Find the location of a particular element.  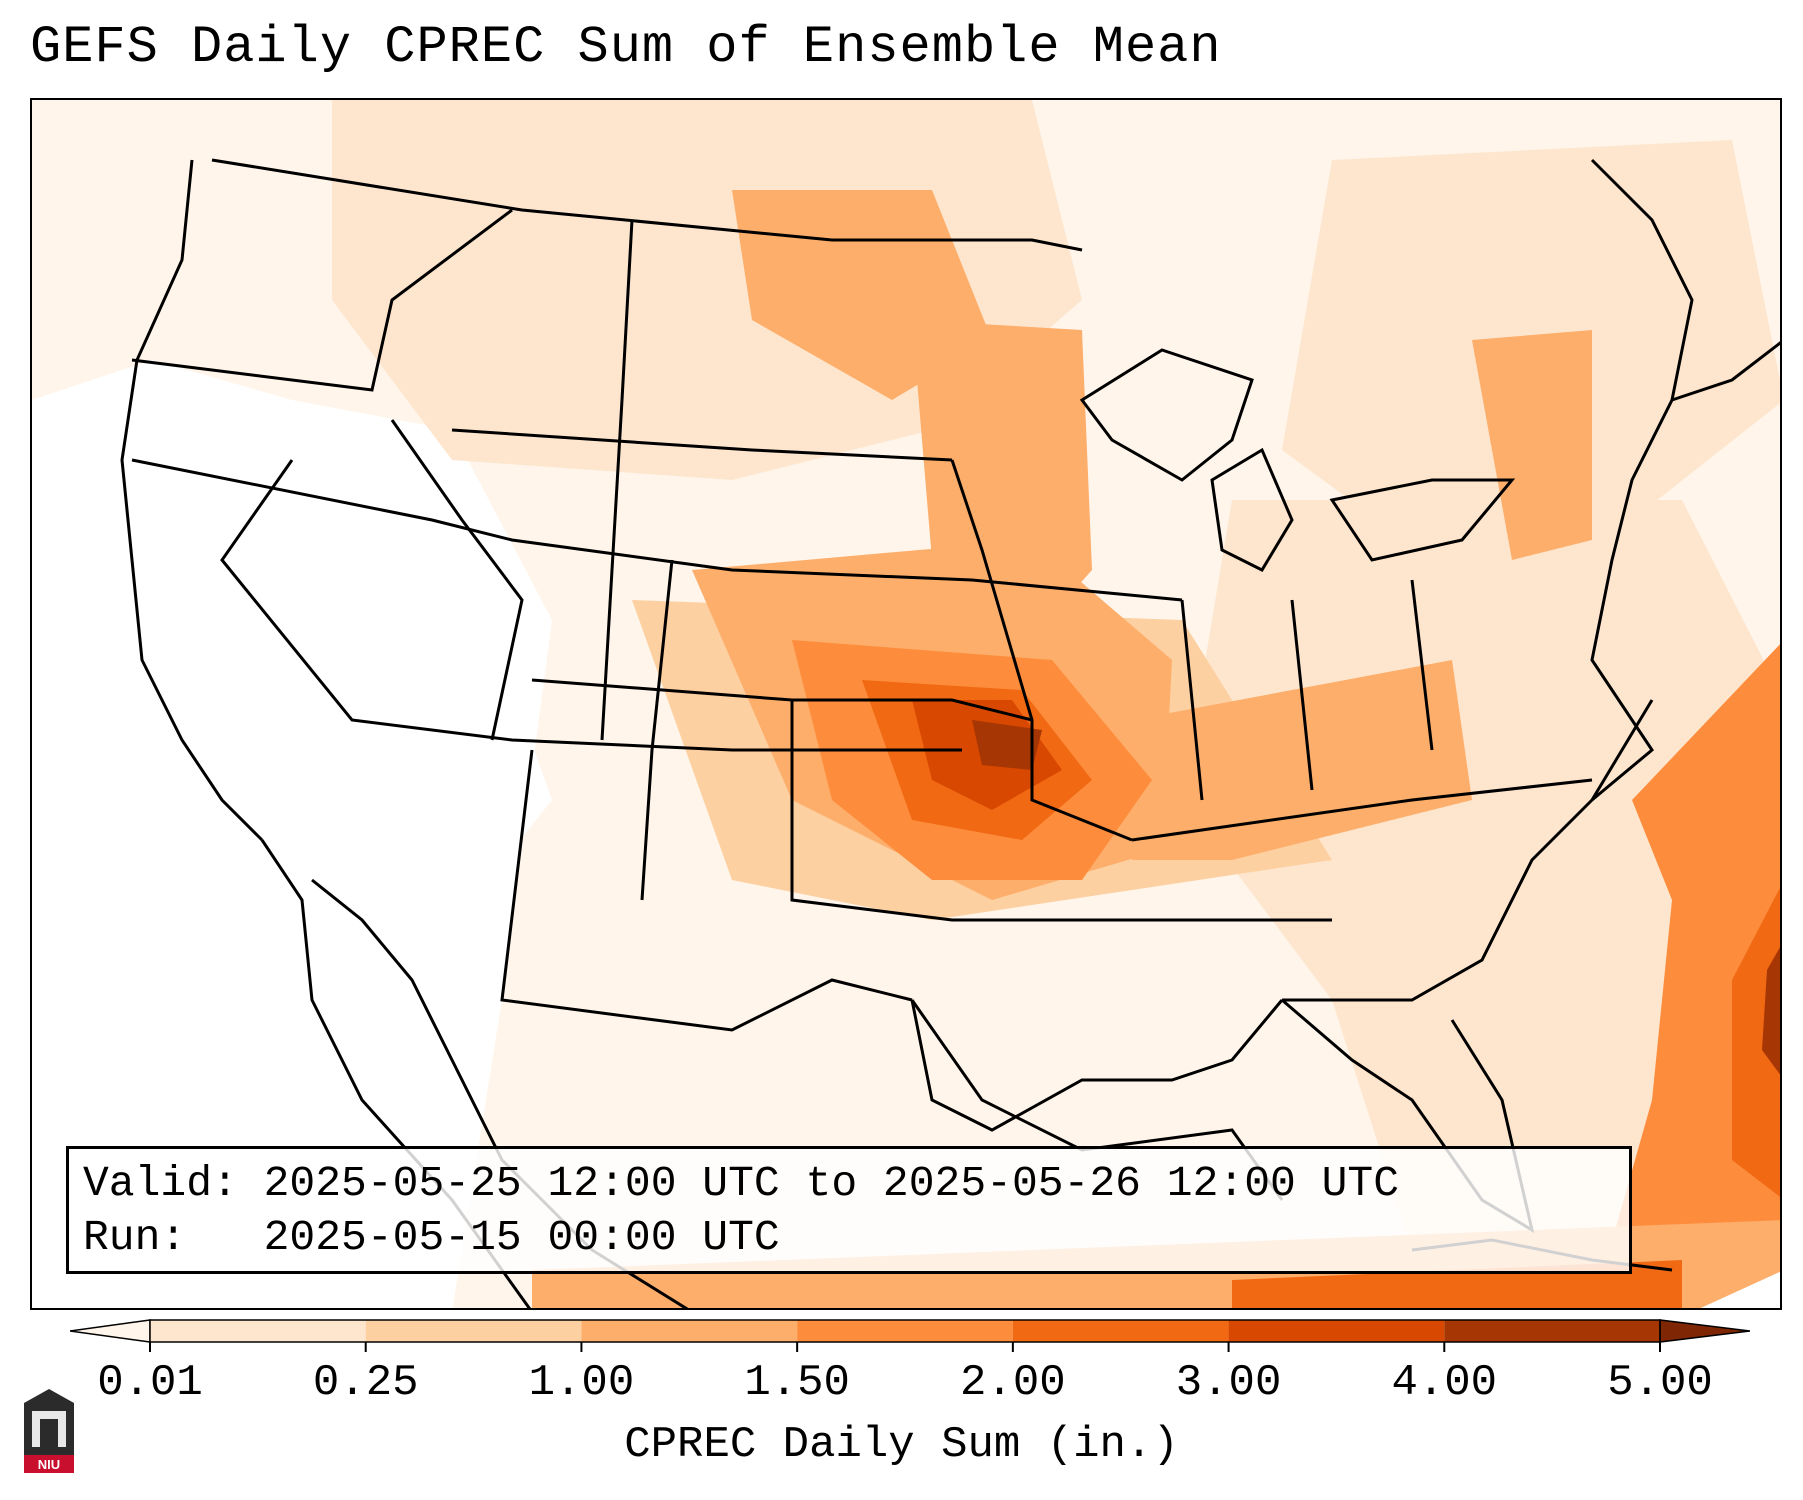

colorbar-label: CPREC Daily Sum (in.) is located at coordinates (901, 1445).